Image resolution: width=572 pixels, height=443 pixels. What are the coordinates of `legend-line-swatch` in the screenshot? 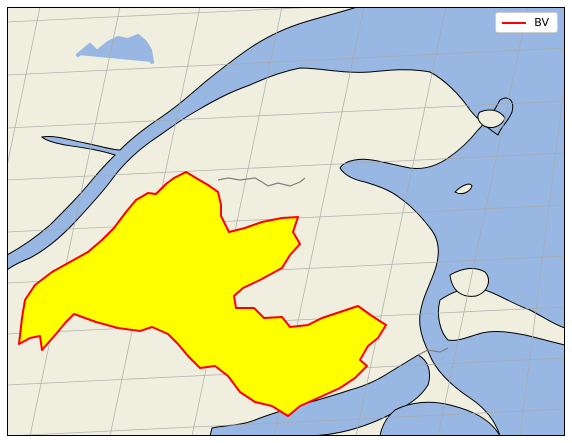 It's located at (514, 22).